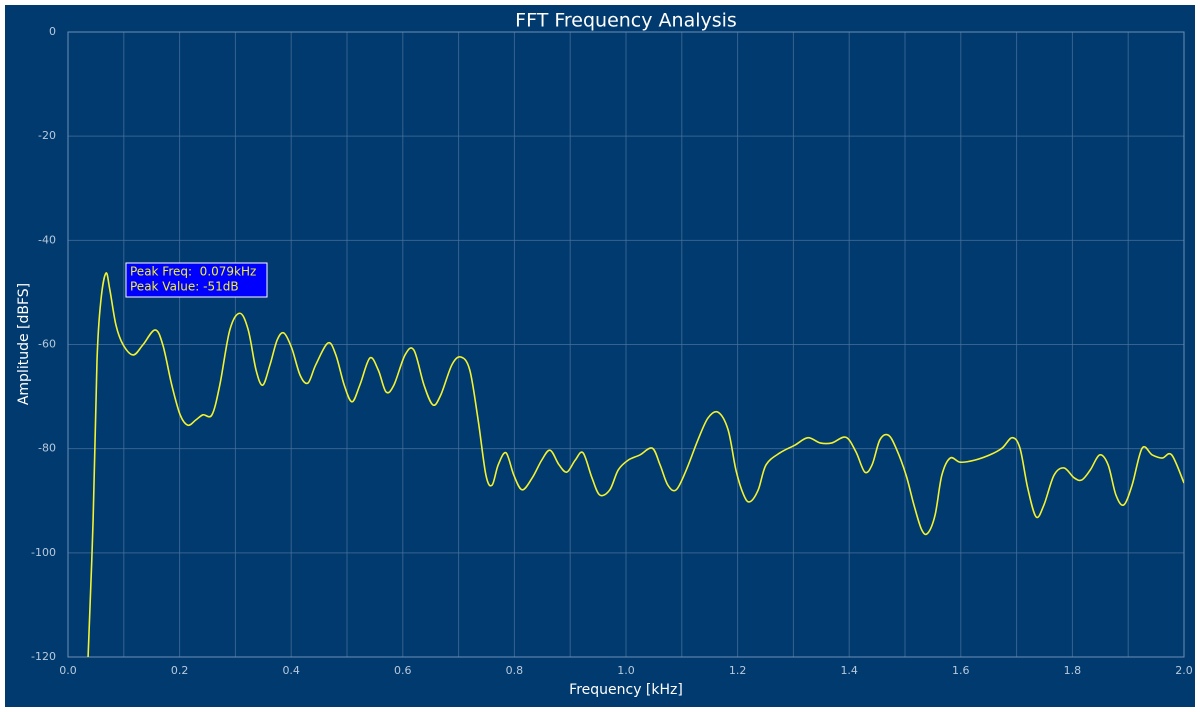 The width and height of the screenshot is (1200, 712). I want to click on chart-title: FFT Frequency Analysis, so click(626, 21).